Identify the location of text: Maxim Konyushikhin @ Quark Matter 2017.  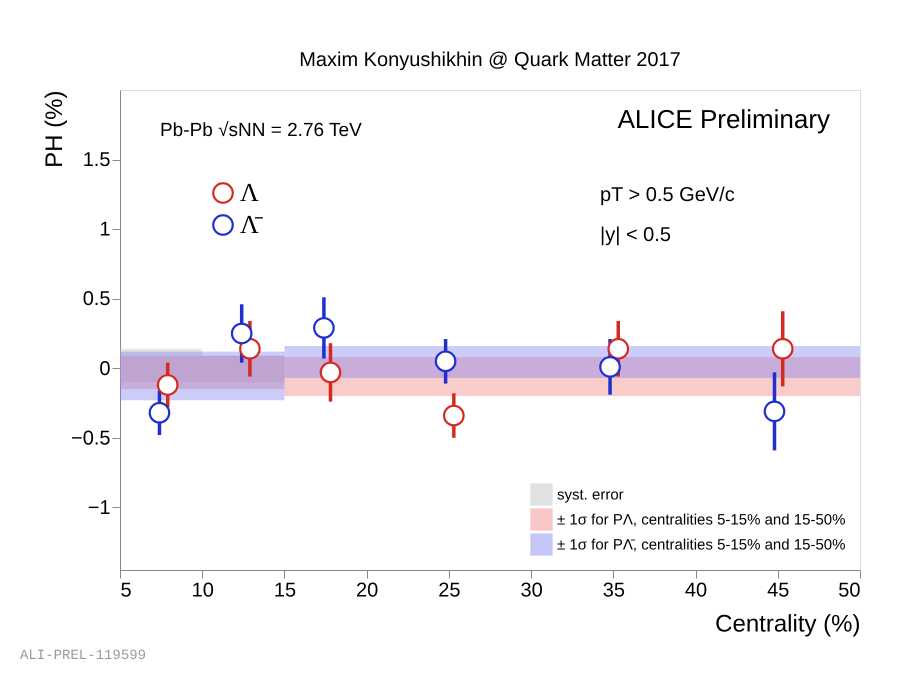
(490, 60).